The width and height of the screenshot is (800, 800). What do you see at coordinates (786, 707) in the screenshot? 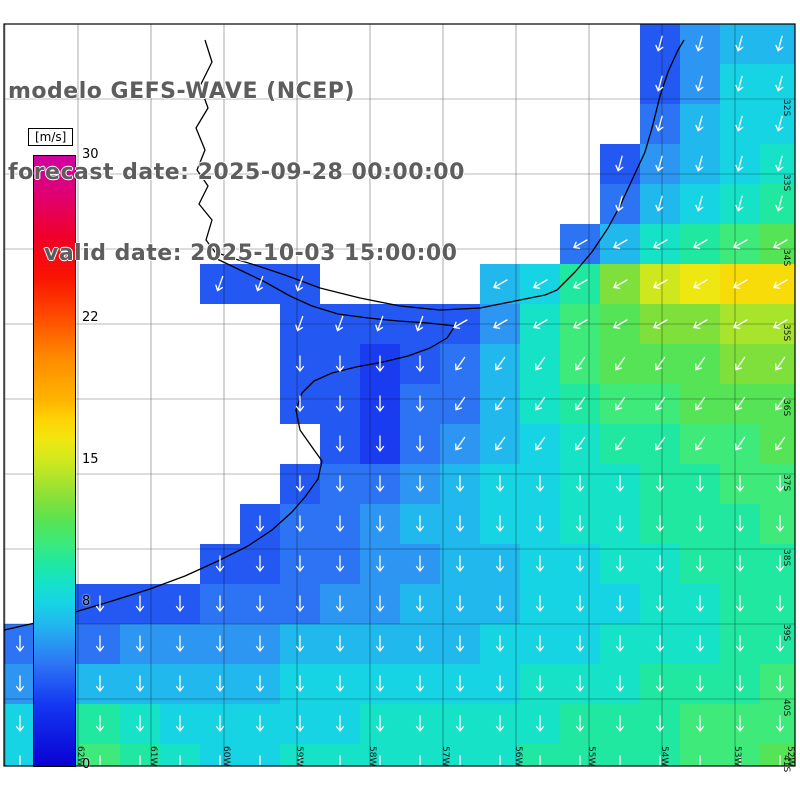
I see `lat-label: 40S` at bounding box center [786, 707].